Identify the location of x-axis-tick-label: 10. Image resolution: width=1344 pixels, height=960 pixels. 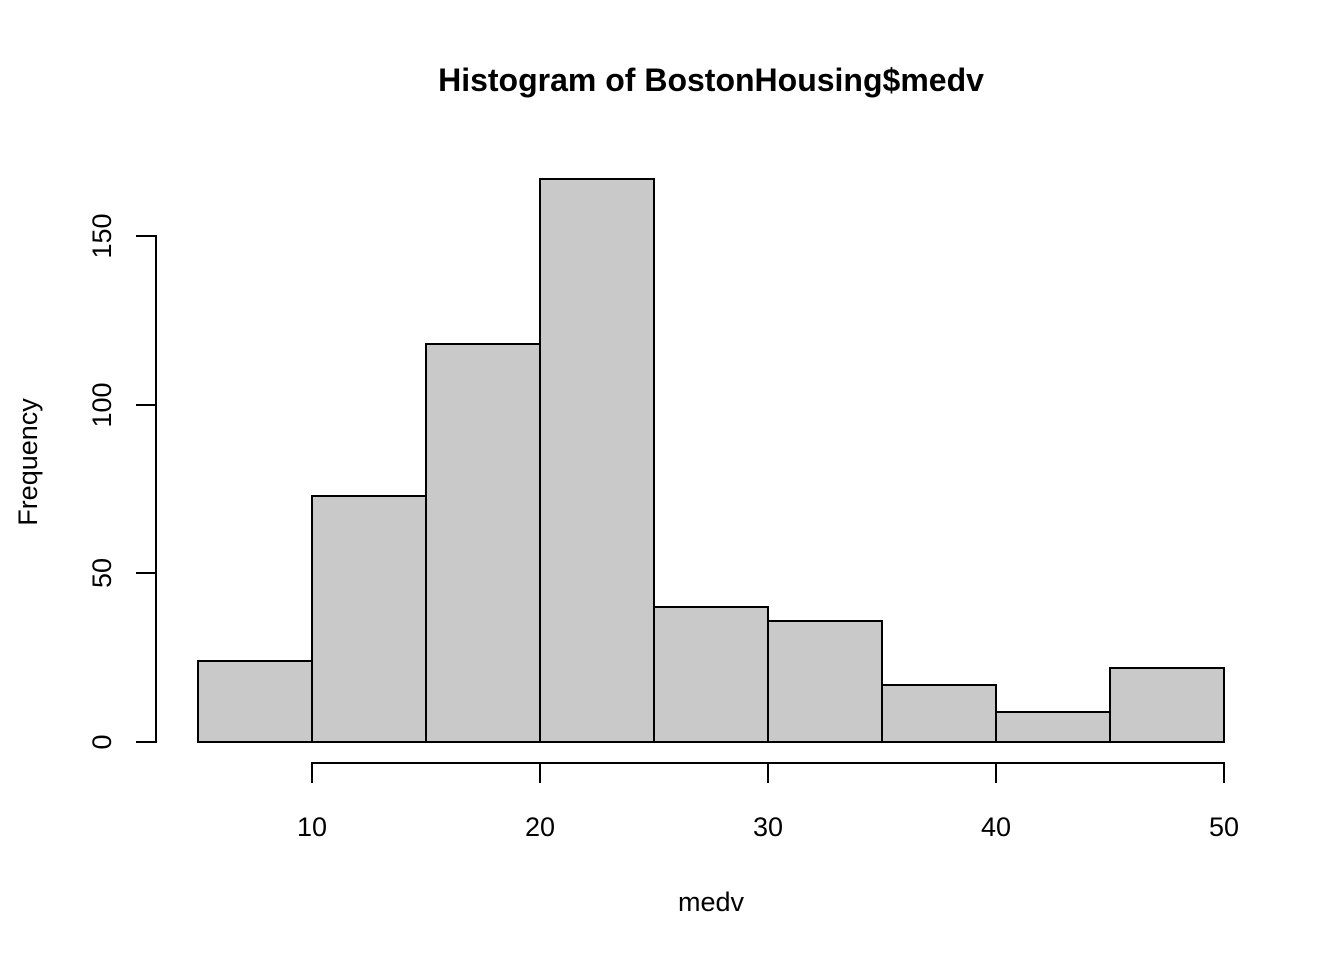
(312, 827).